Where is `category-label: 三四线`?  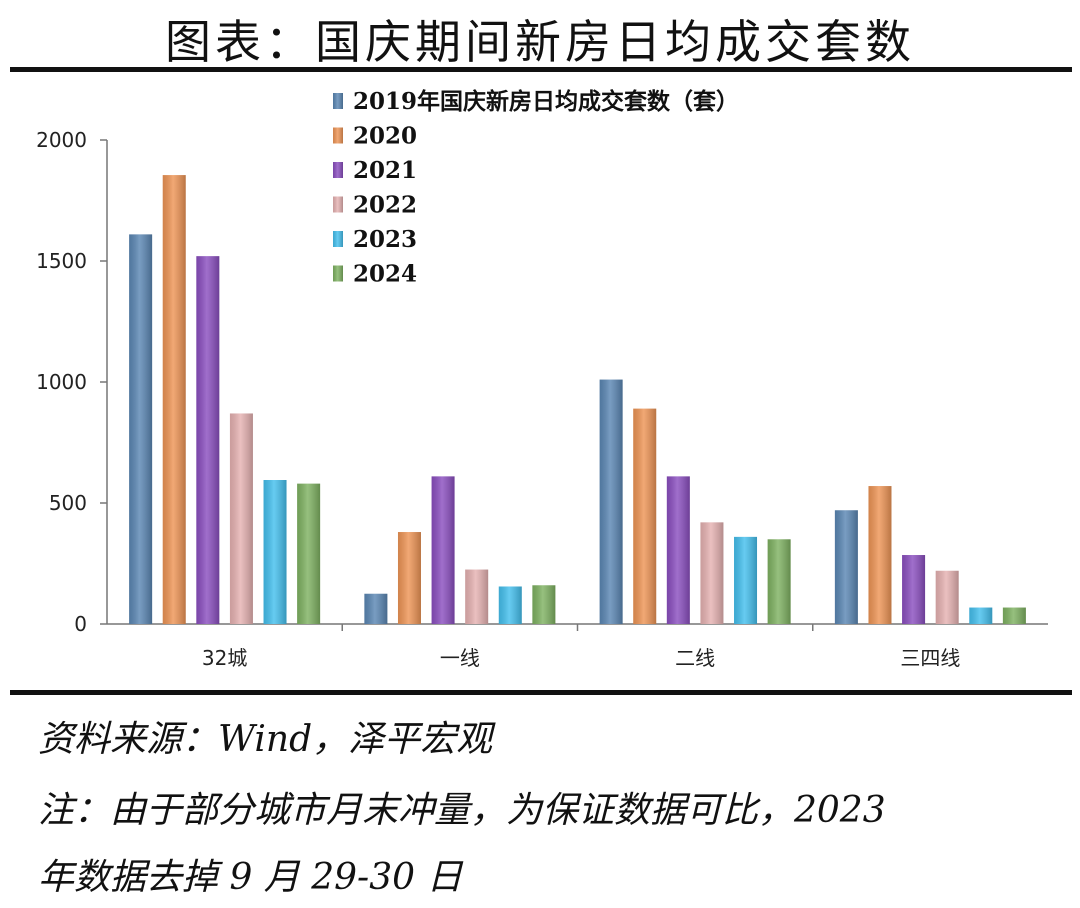 category-label: 三四线 is located at coordinates (930, 658).